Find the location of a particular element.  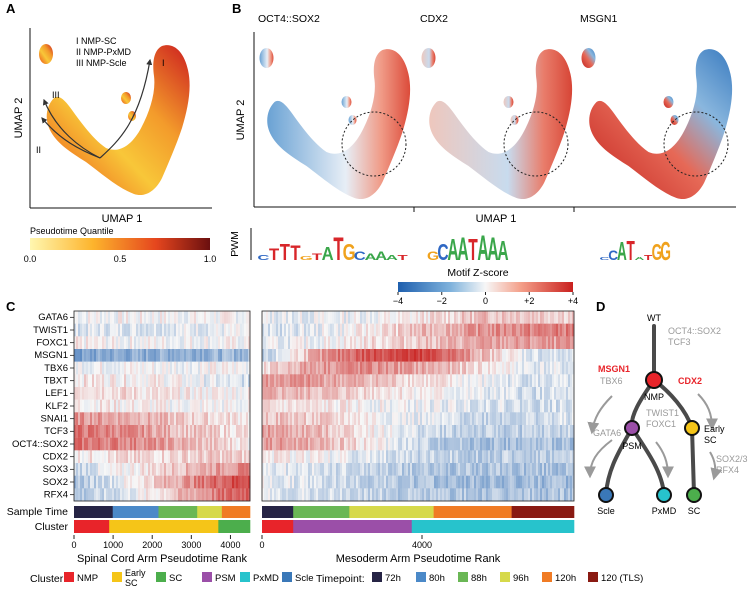

legend-label-timepoint: 96h is located at coordinates (521, 578).